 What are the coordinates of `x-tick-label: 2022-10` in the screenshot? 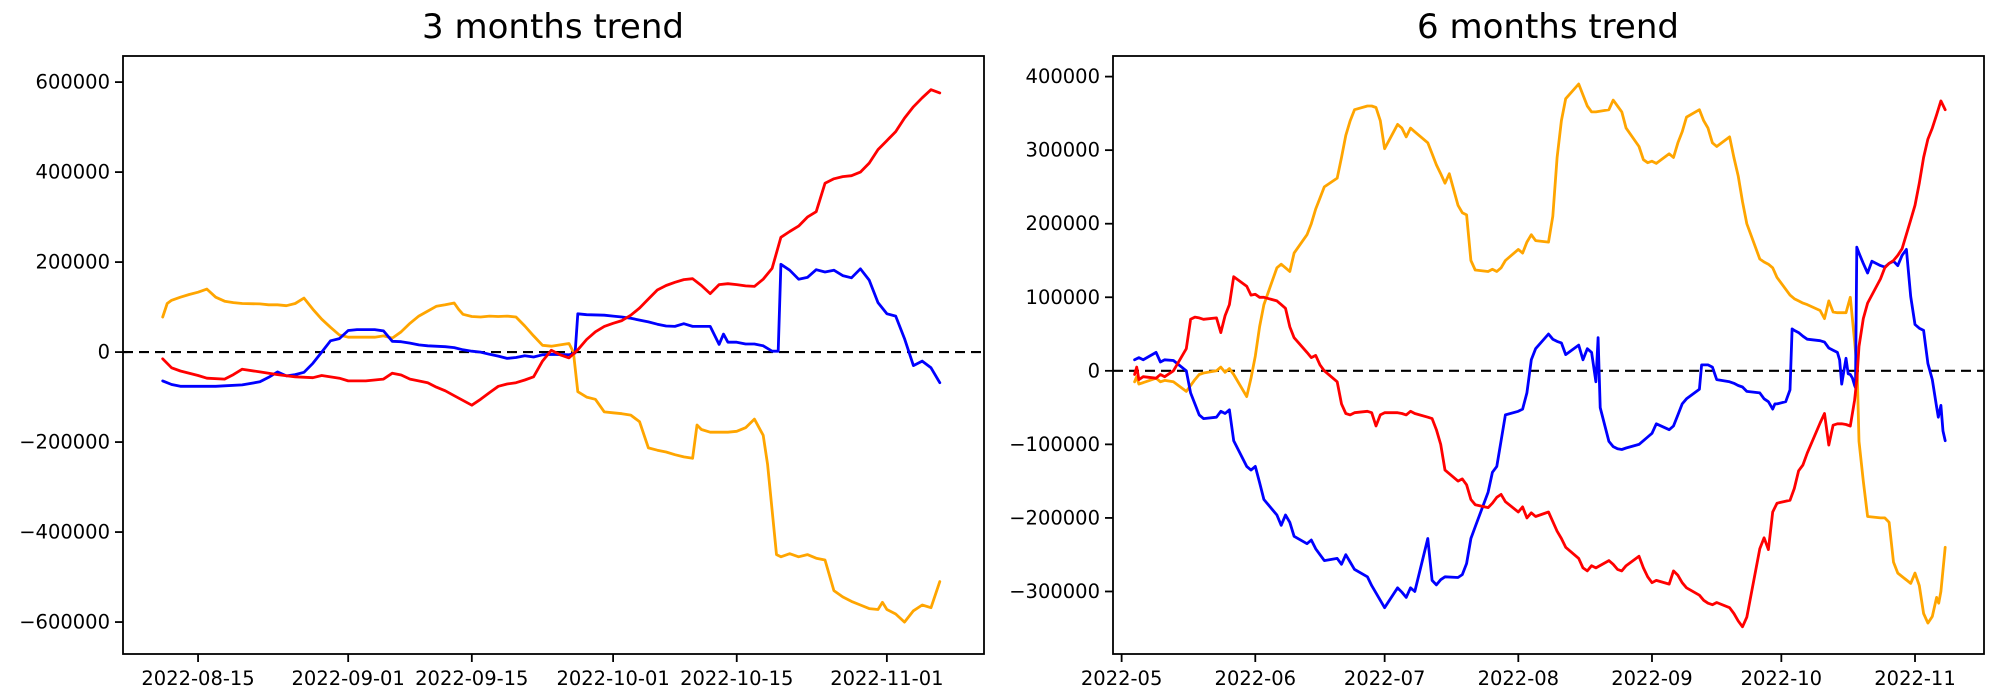 It's located at (1781, 678).